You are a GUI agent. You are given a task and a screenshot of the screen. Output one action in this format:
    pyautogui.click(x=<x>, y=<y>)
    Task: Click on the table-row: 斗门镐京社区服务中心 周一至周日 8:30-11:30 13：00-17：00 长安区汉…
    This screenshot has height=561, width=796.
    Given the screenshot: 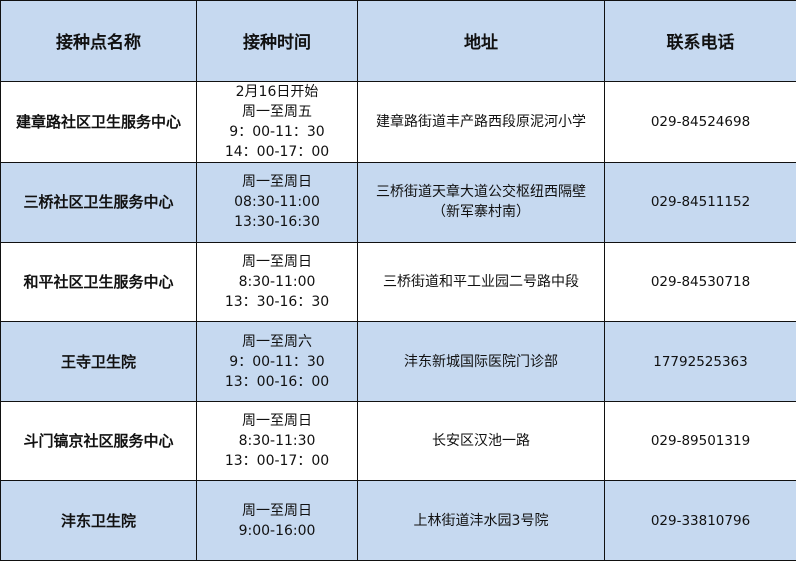 What is the action you would take?
    pyautogui.click(x=398, y=441)
    